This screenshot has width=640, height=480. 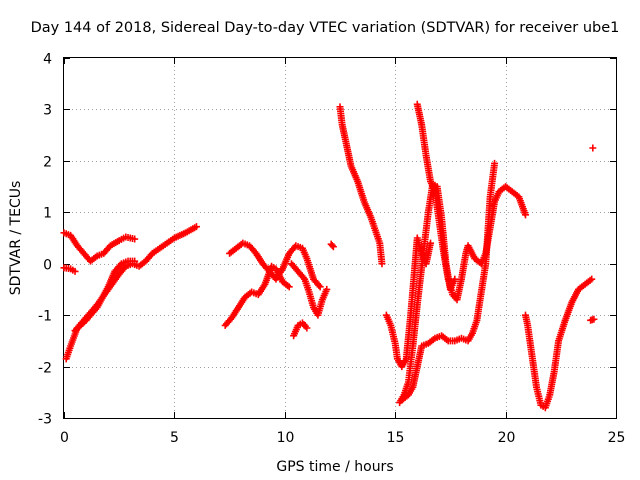 I want to click on series-seg-n, so click(x=427, y=293).